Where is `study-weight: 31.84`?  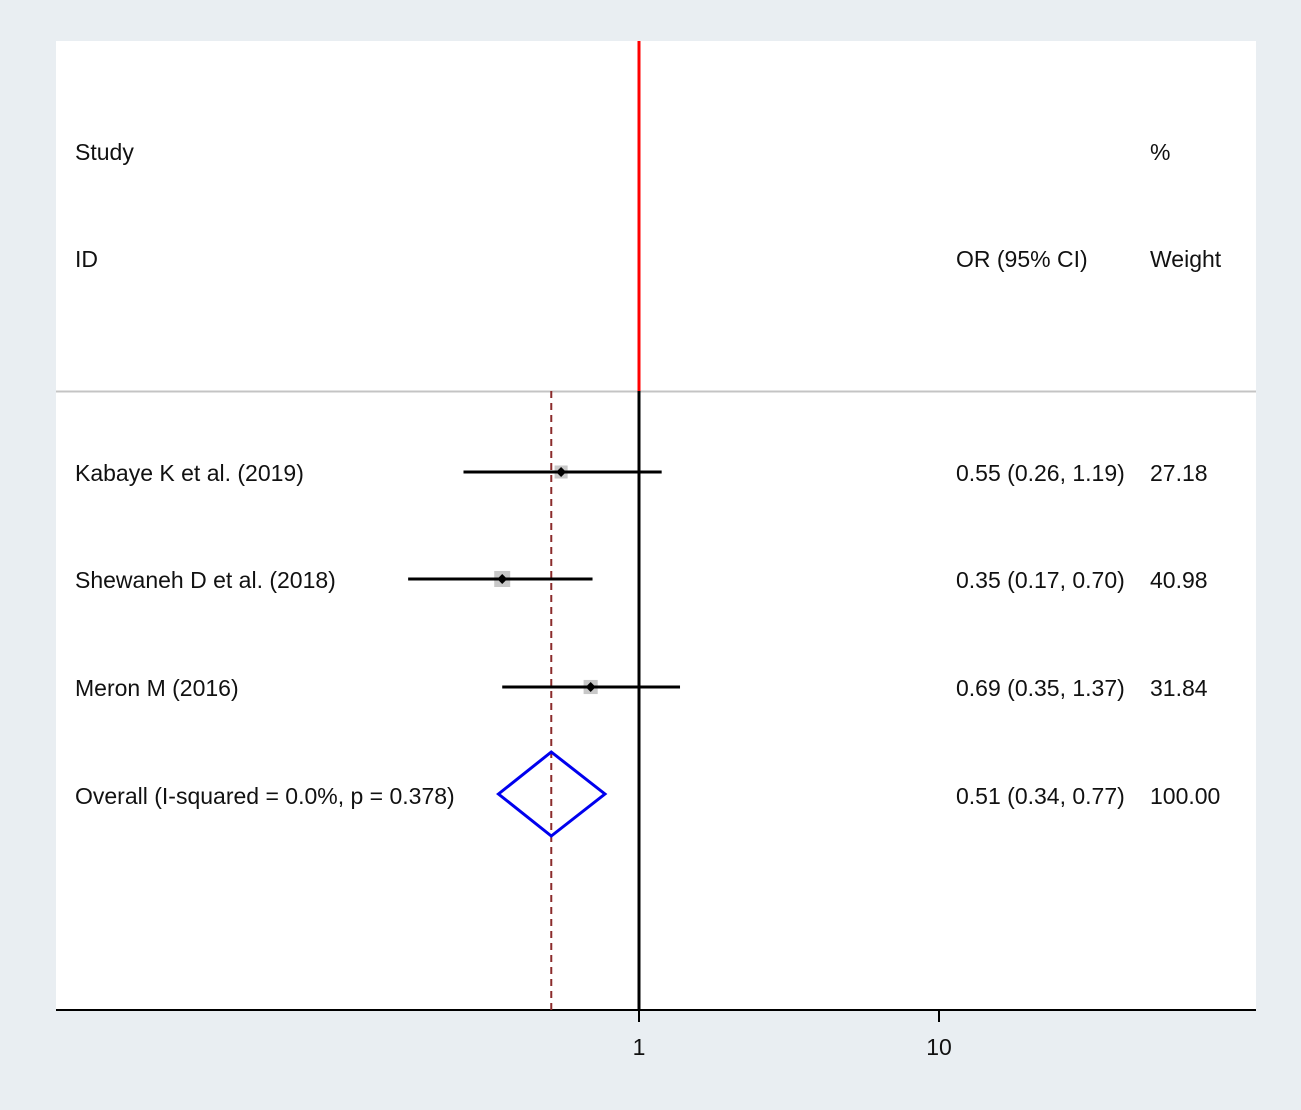 study-weight: 31.84 is located at coordinates (1179, 688).